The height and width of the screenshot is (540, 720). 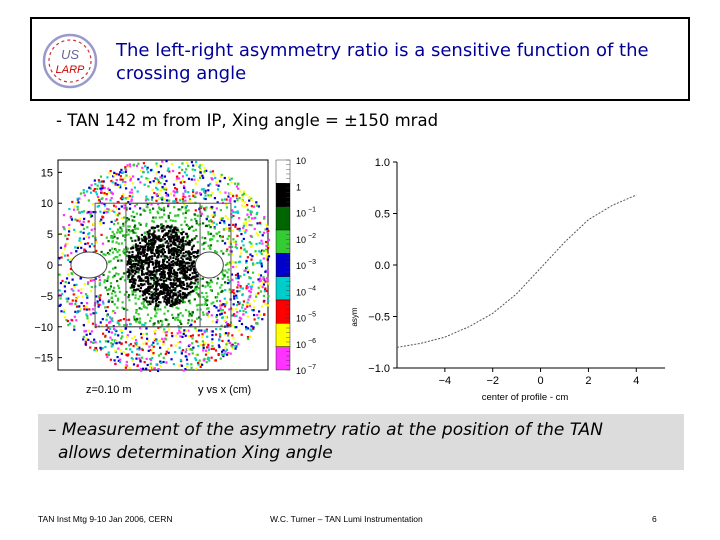 What do you see at coordinates (283, 288) in the screenshot?
I see `colorbar-band` at bounding box center [283, 288].